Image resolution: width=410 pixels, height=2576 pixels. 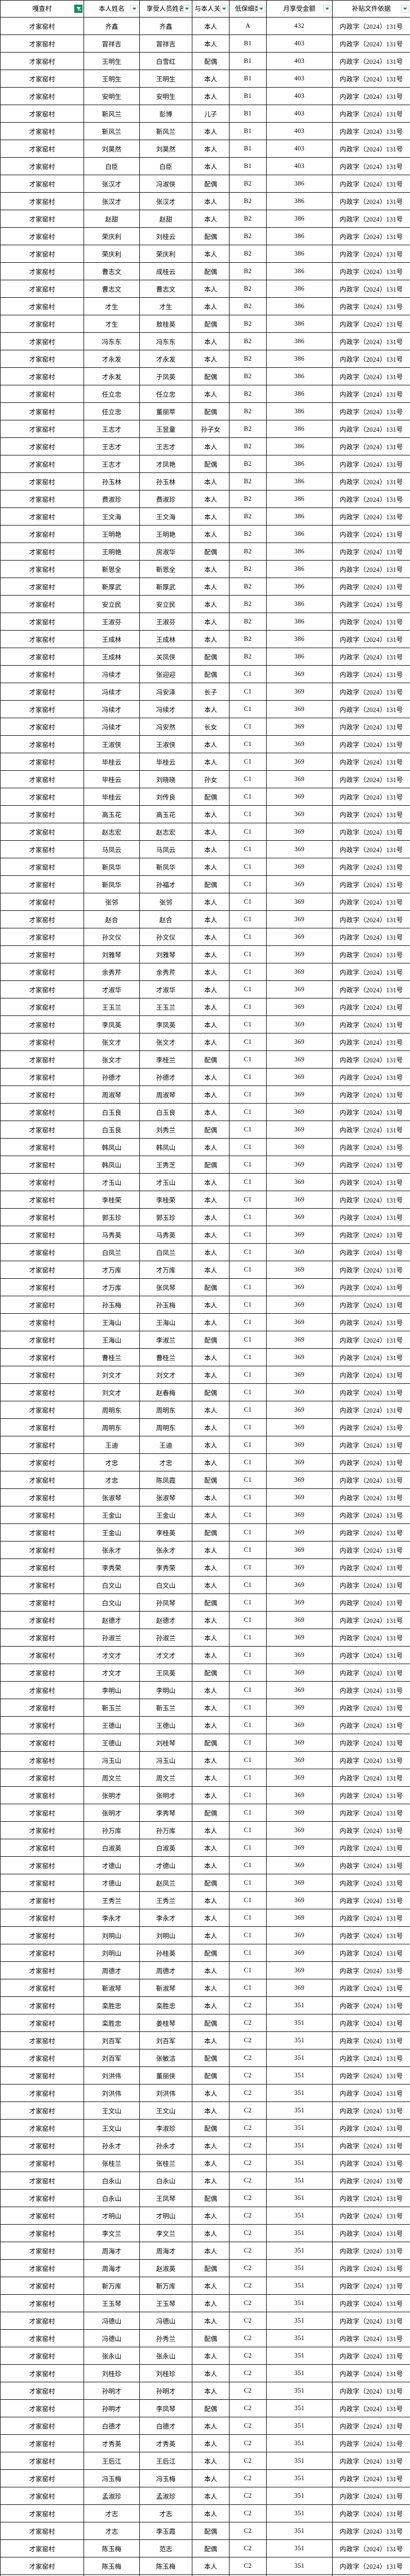 What do you see at coordinates (165, 2058) in the screenshot?
I see `cell-beneficiary-name: 张敏洁` at bounding box center [165, 2058].